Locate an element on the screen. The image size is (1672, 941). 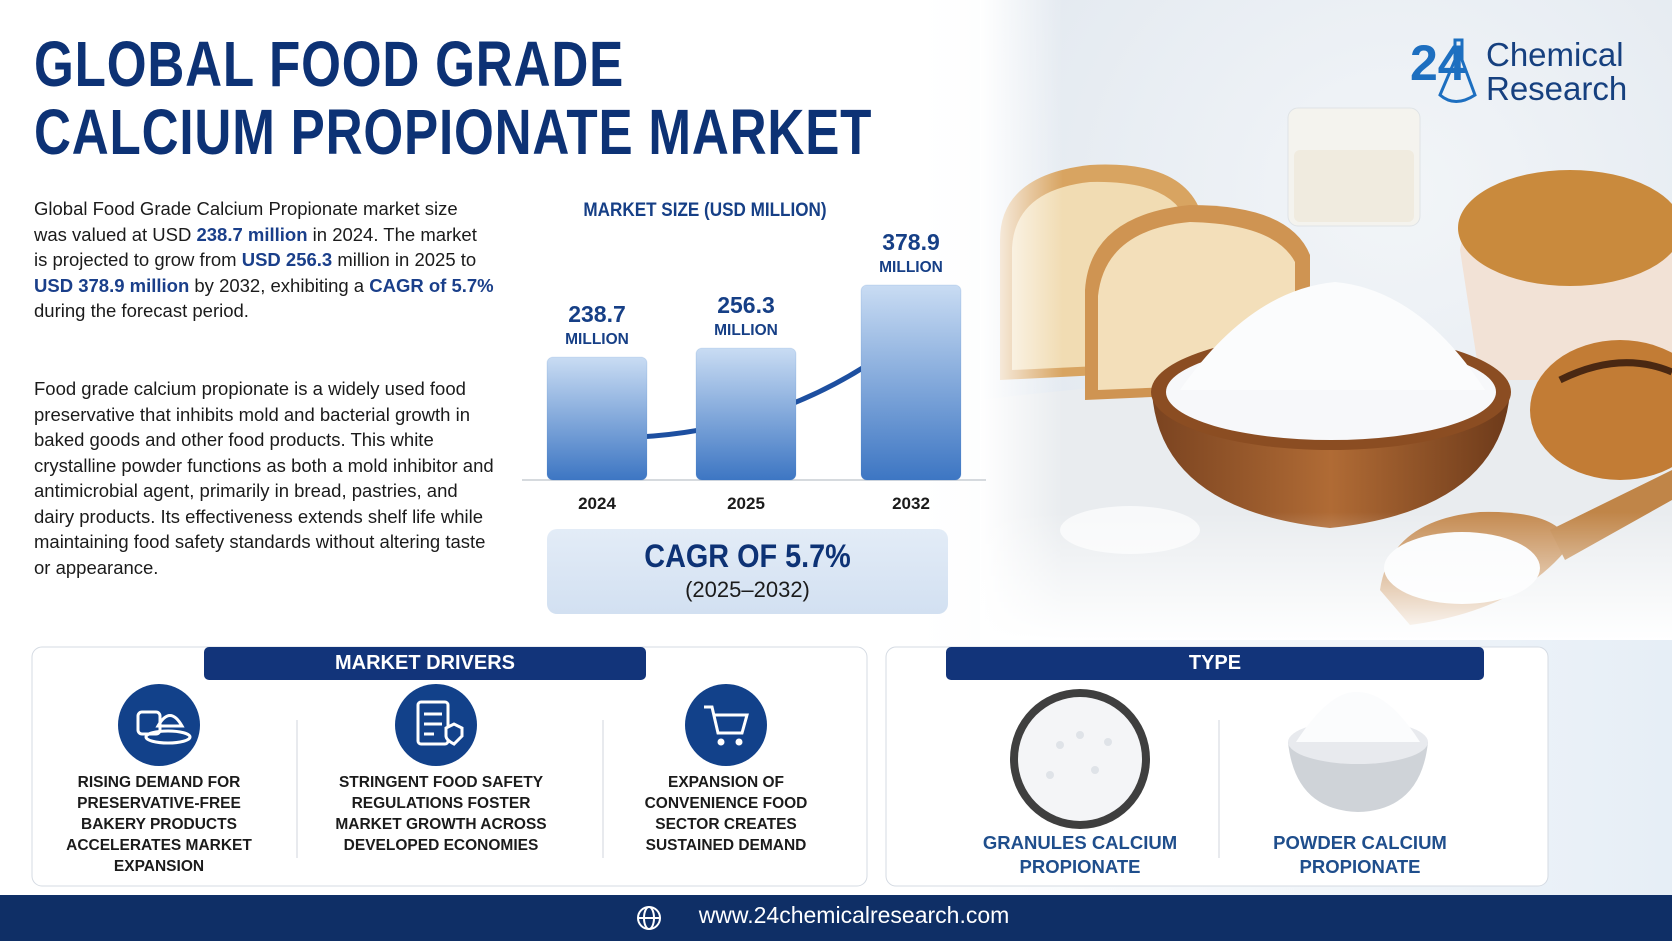
type-header is located at coordinates (1215, 663).